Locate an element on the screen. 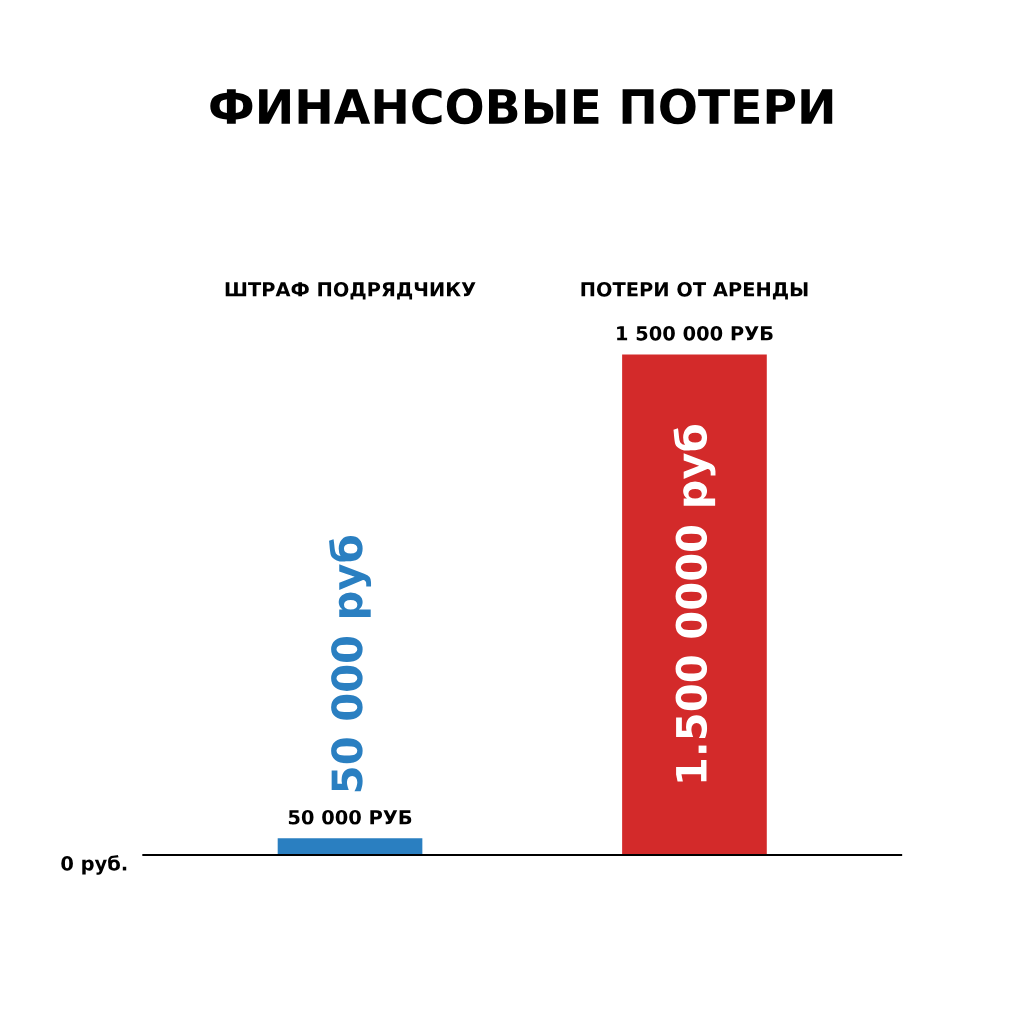 This screenshot has height=1024, width=1024. chart-title: ФИНАНСОВЫЕ ПОТЕРИ is located at coordinates (521, 106).